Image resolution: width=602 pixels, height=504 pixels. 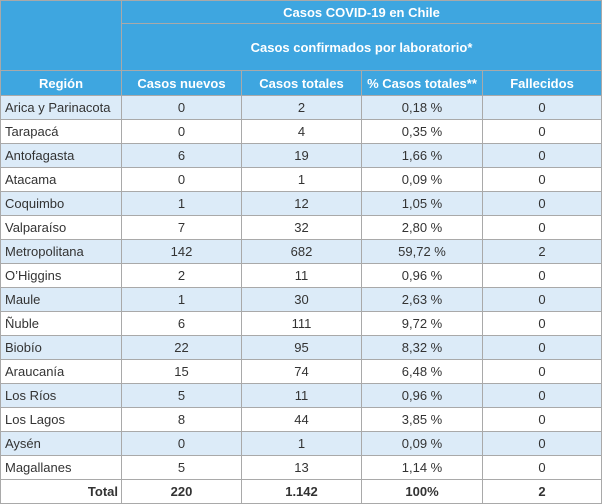 What do you see at coordinates (61, 323) in the screenshot?
I see `region-cell: Ñuble` at bounding box center [61, 323].